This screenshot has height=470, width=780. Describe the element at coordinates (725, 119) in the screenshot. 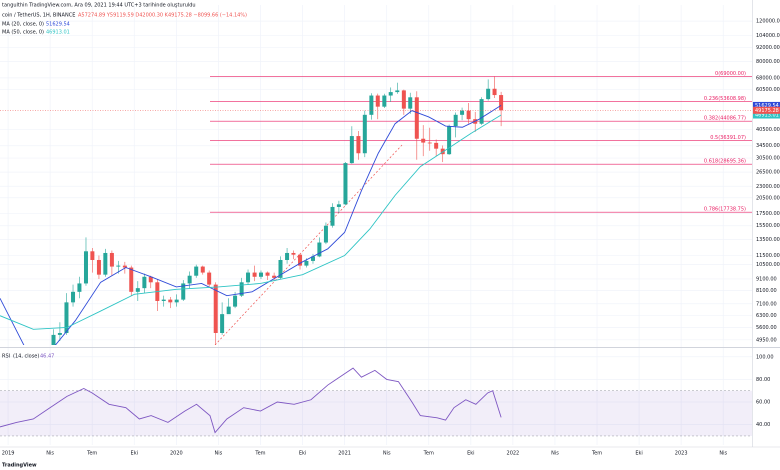

I see `fib-label: 0.382(44086.77)` at that location.